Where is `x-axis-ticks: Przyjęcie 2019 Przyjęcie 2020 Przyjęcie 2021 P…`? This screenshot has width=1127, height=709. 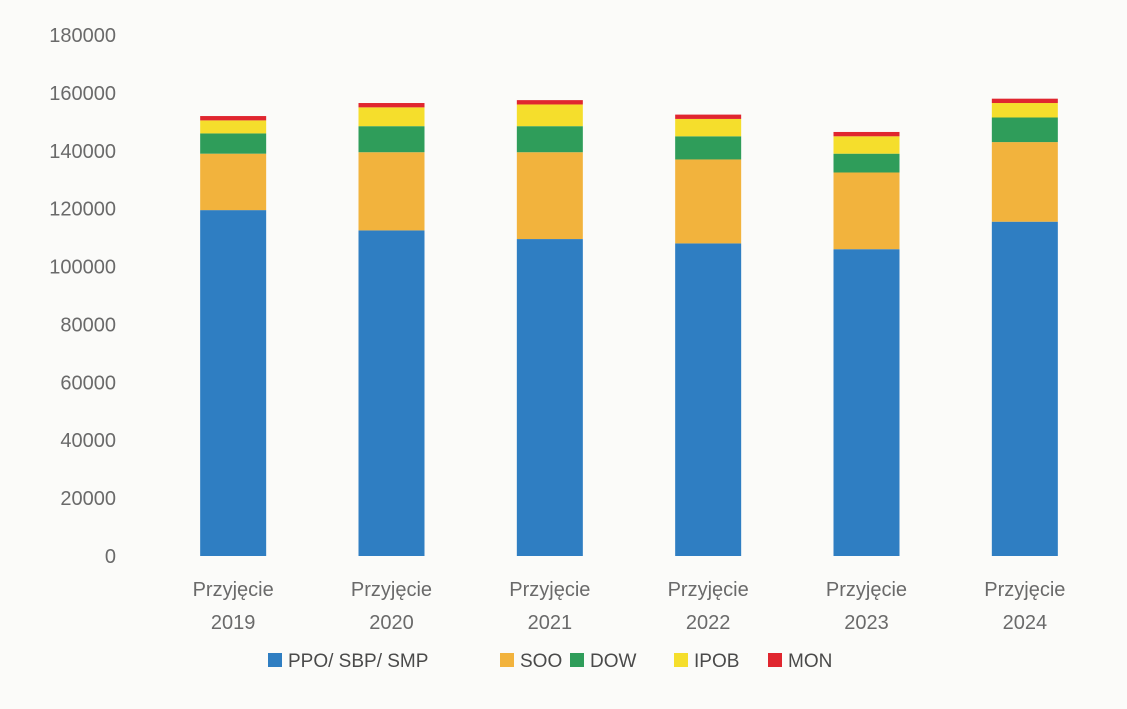
x-axis-ticks: Przyjęcie 2019 Przyjęcie 2020 Przyjęcie 2021 P… is located at coordinates (629, 606).